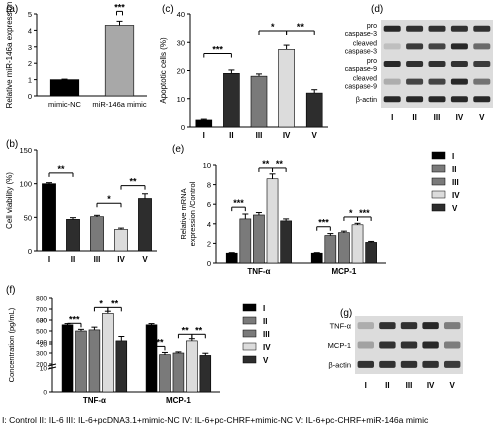  Describe the element at coordinates (266, 360) in the screenshot. I see `panel-f-legend-label-V: V` at that location.